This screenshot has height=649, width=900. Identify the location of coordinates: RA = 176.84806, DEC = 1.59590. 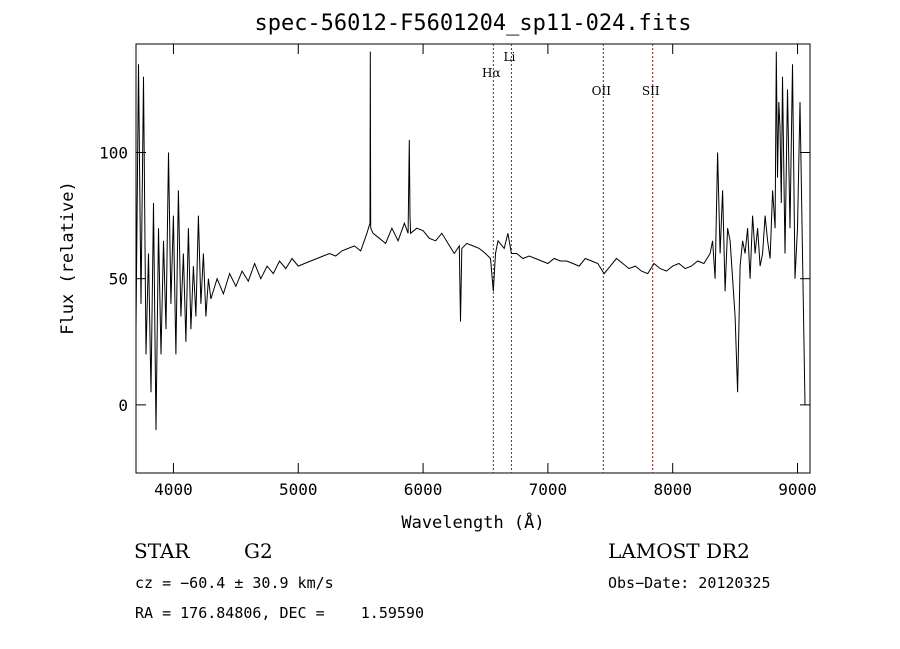
(279, 613).